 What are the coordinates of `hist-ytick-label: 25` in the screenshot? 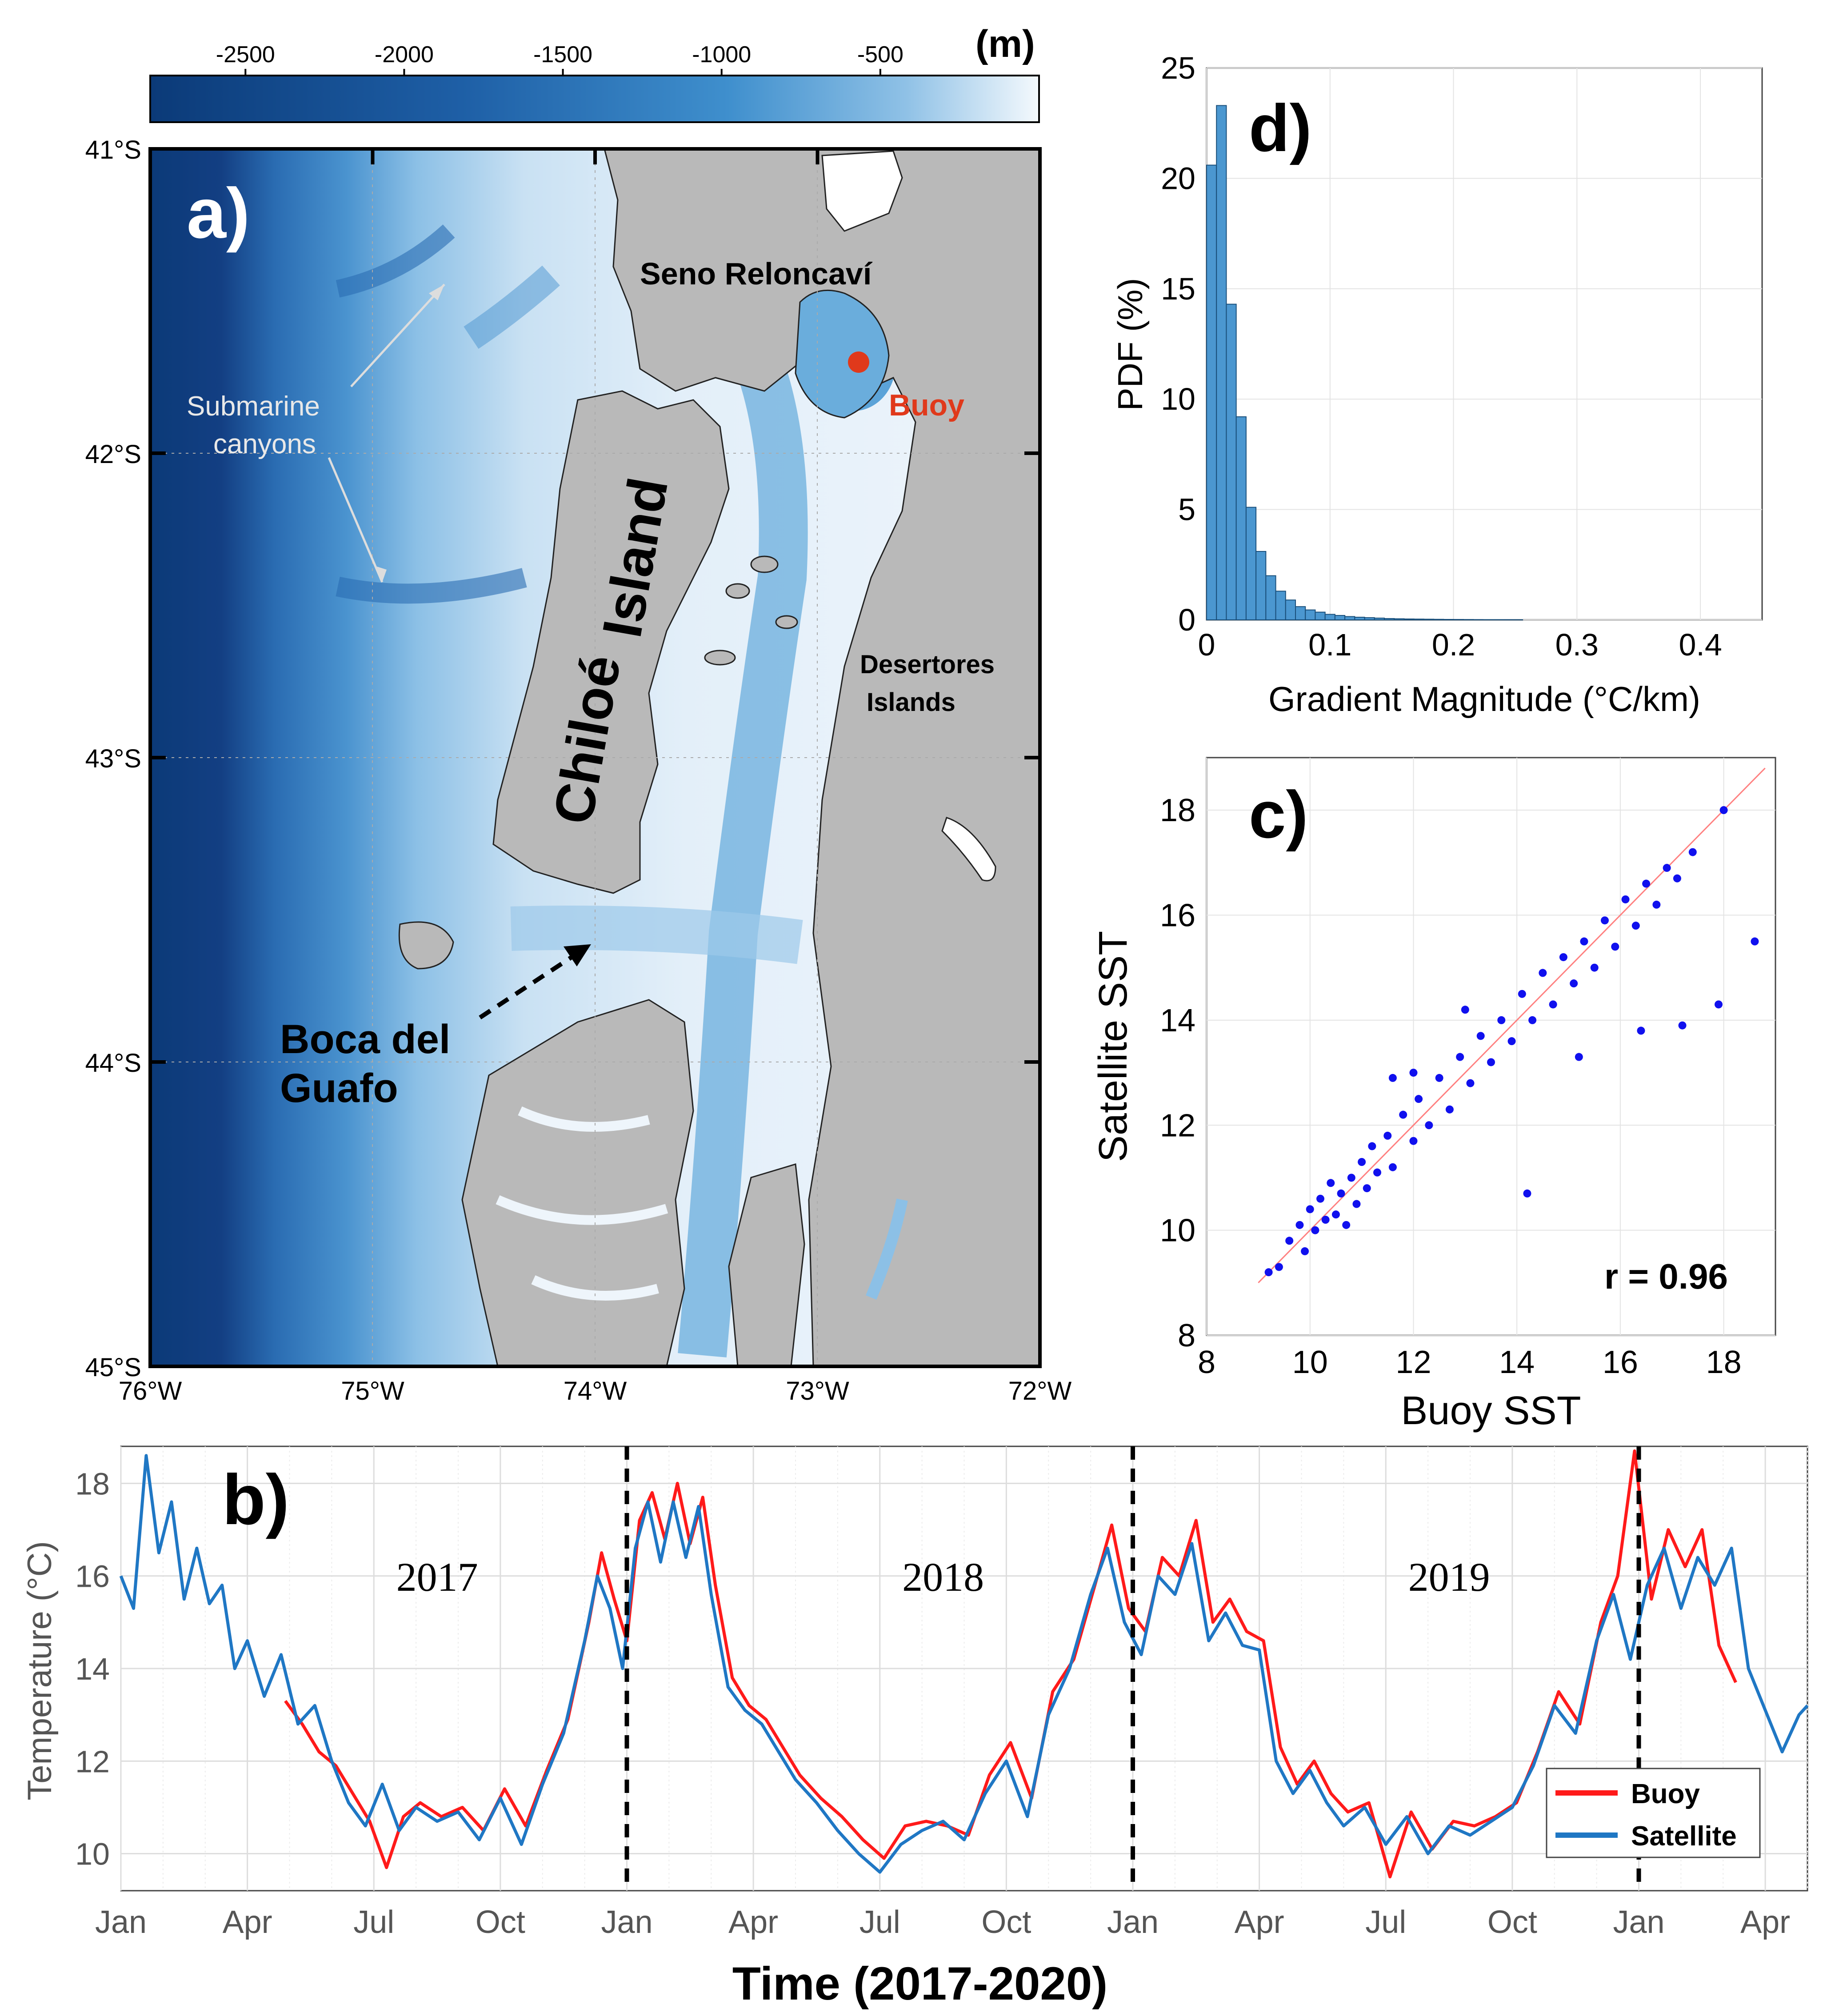 It's located at (1178, 68).